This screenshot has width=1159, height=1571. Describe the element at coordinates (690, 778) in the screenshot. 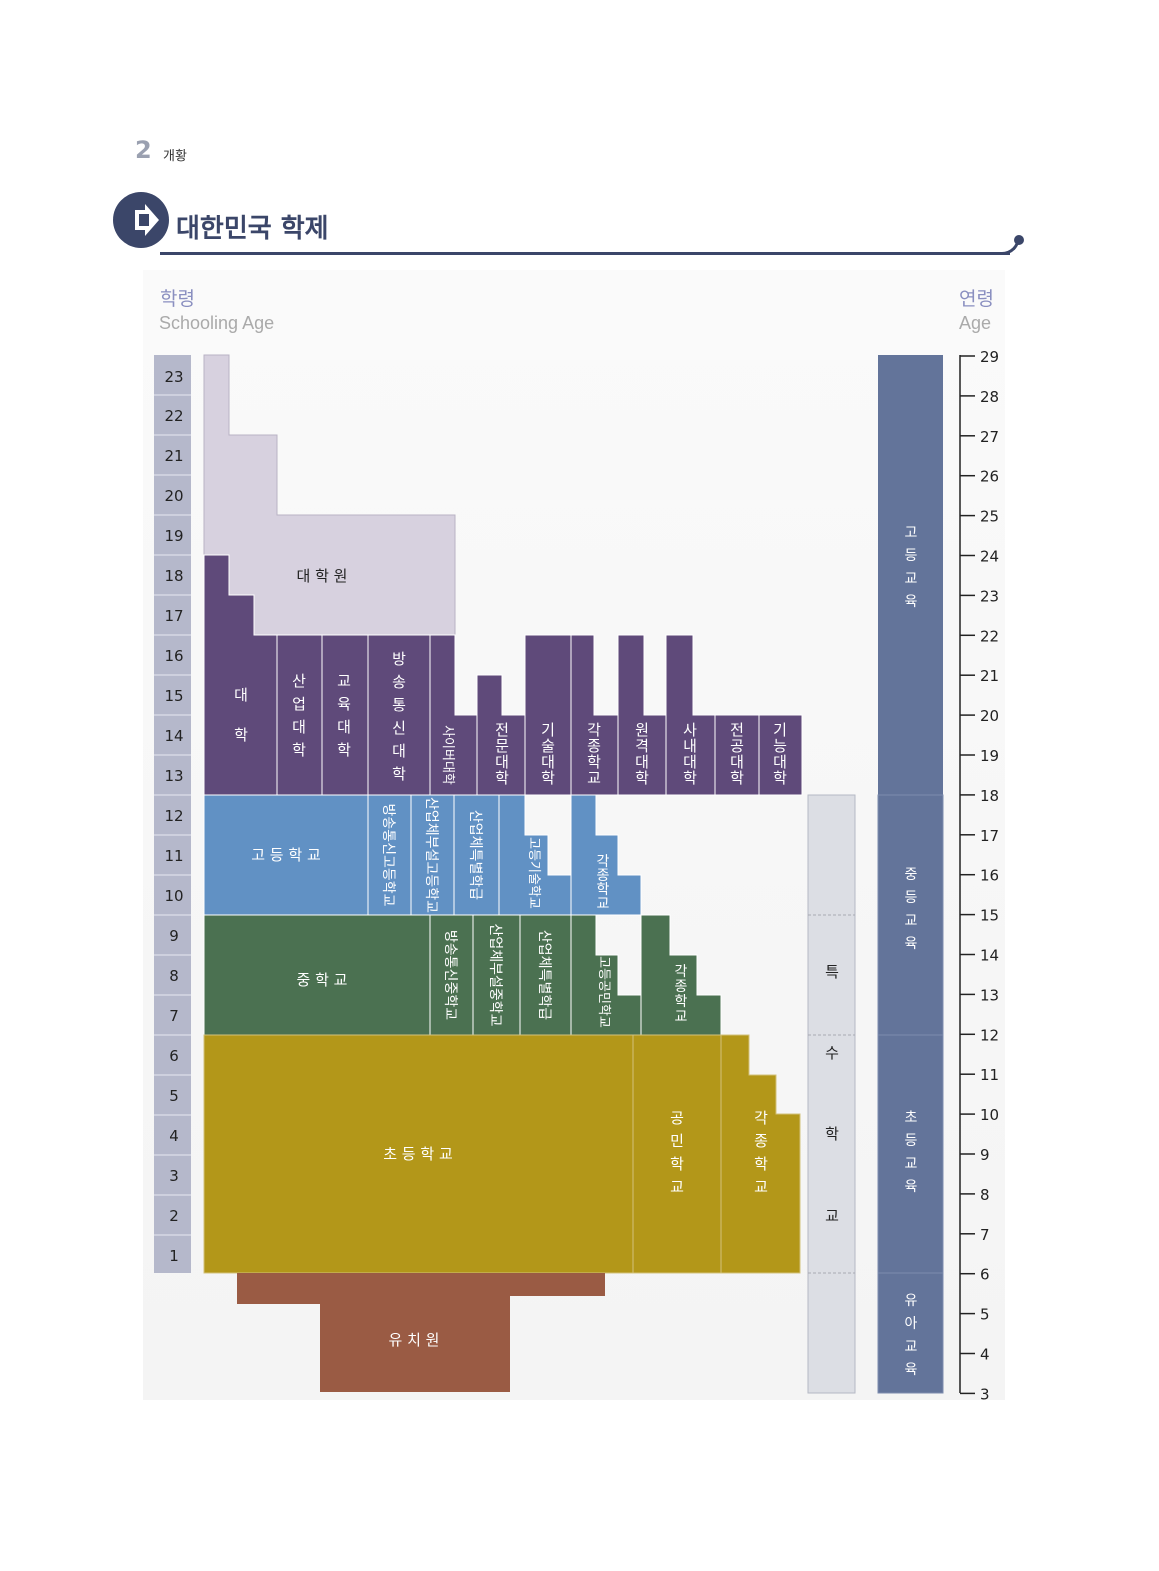

I see `corporate-univ-label-4: 학` at that location.